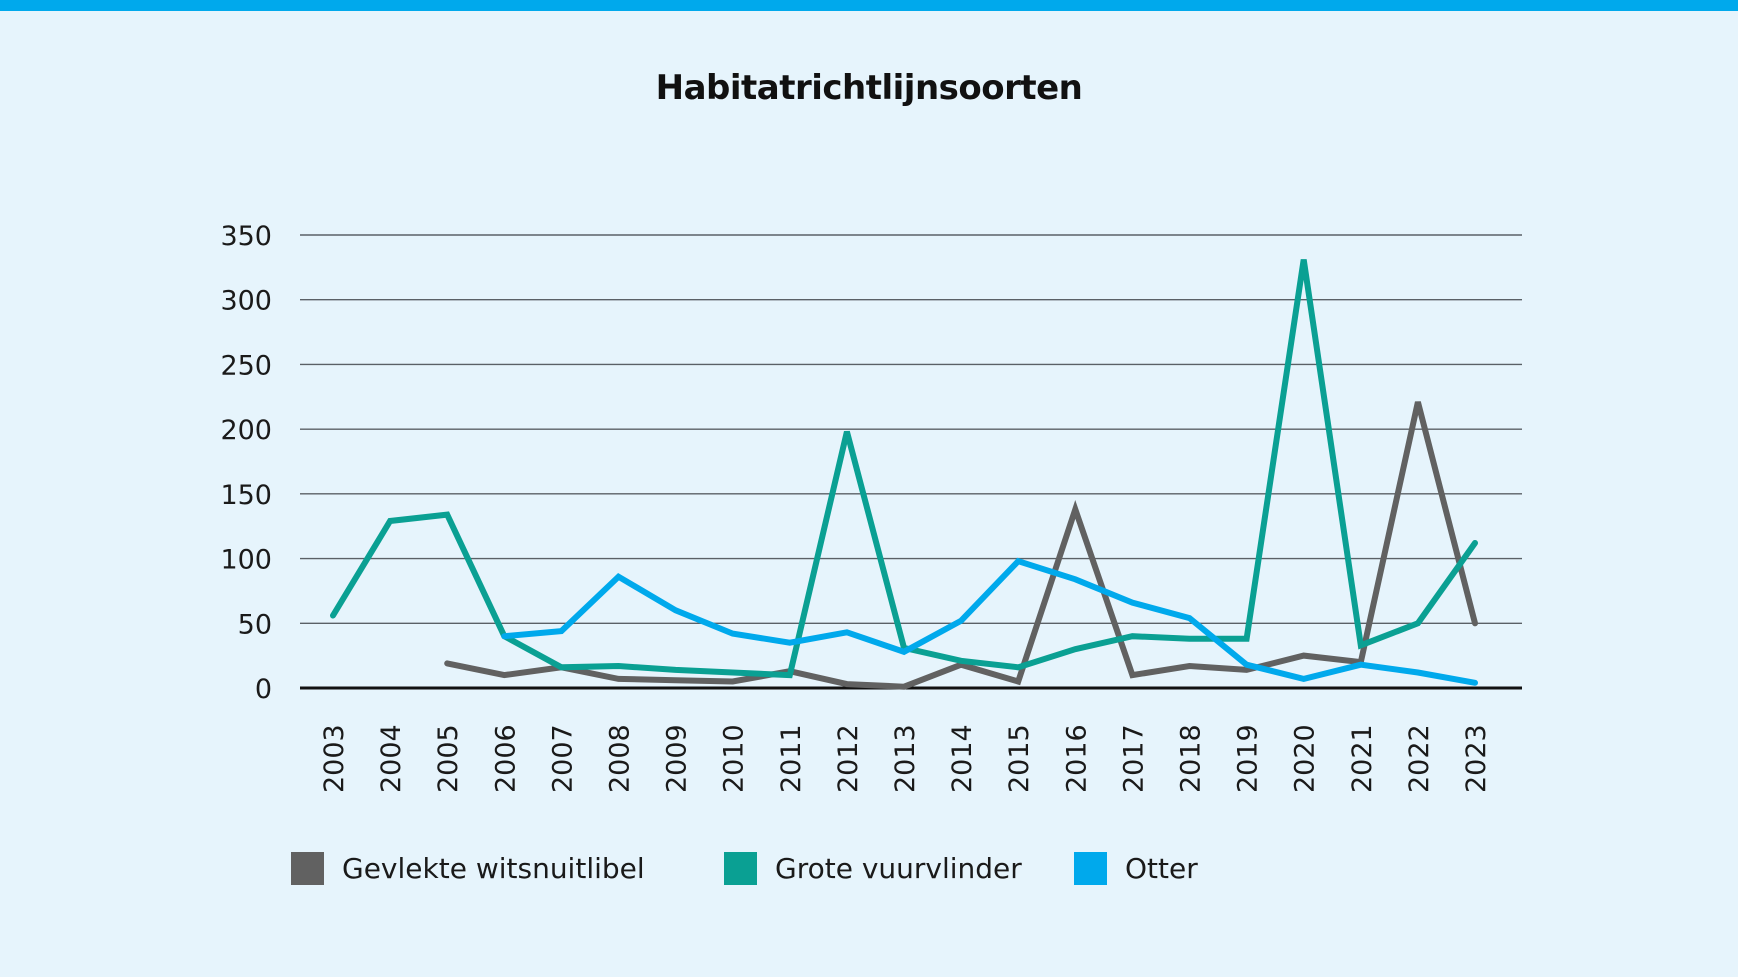  I want to click on legend-label: Otter, so click(1161, 868).